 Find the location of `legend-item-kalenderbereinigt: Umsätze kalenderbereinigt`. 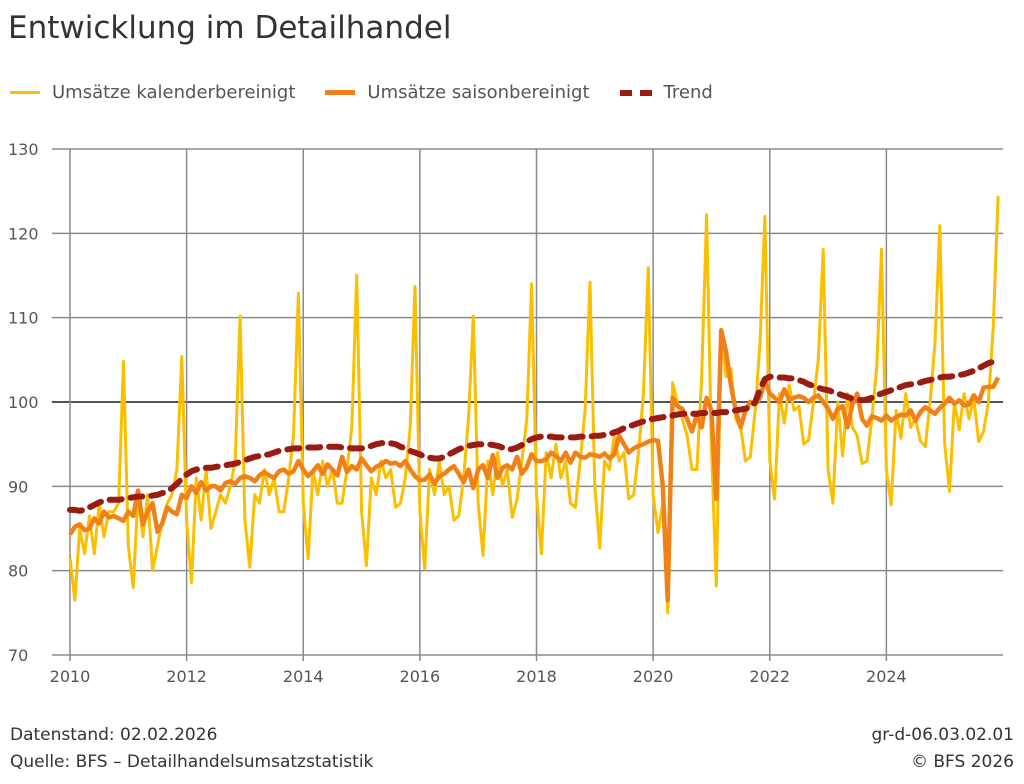

legend-item-kalenderbereinigt: Umsätze kalenderbereinigt is located at coordinates (152, 92).